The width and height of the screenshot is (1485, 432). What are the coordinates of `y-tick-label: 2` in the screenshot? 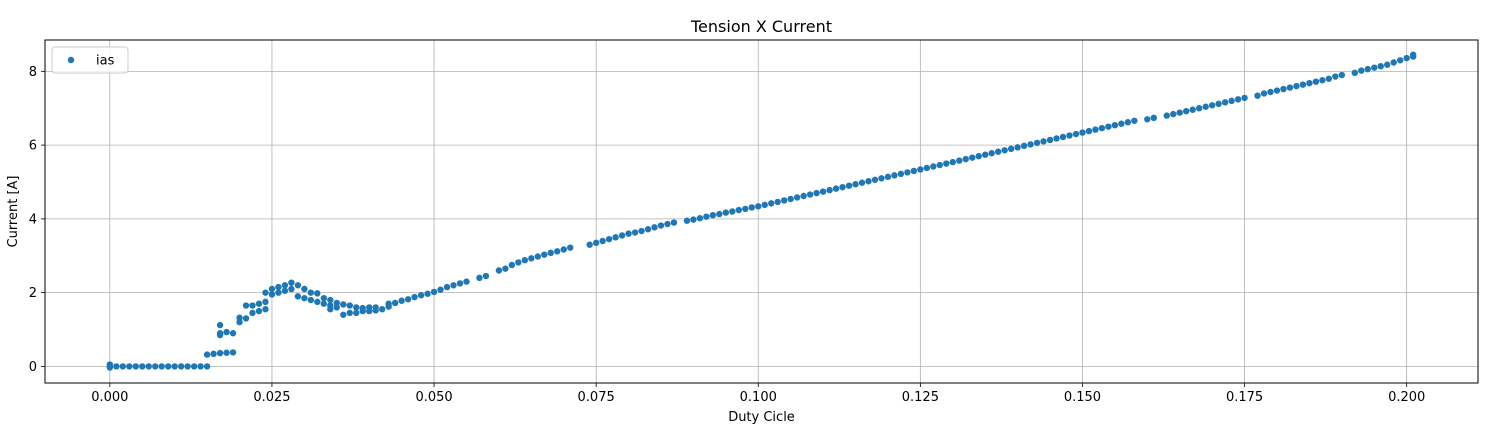 It's located at (33, 293).